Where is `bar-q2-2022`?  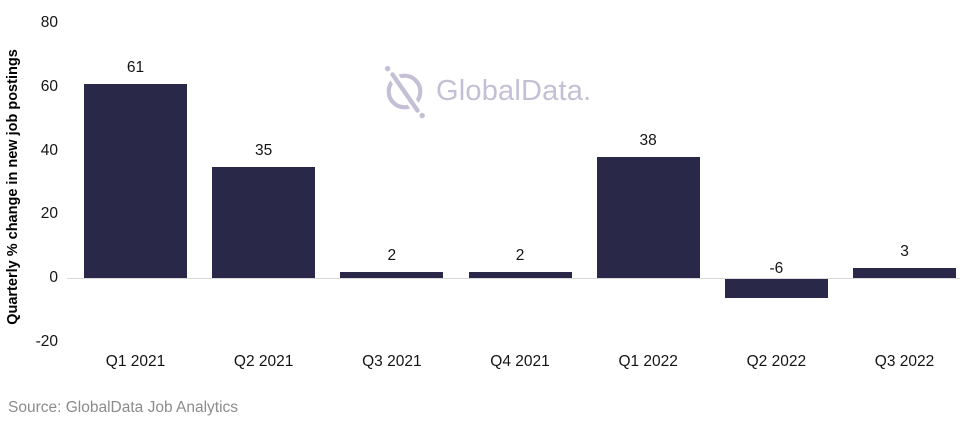
bar-q2-2022 is located at coordinates (776, 289).